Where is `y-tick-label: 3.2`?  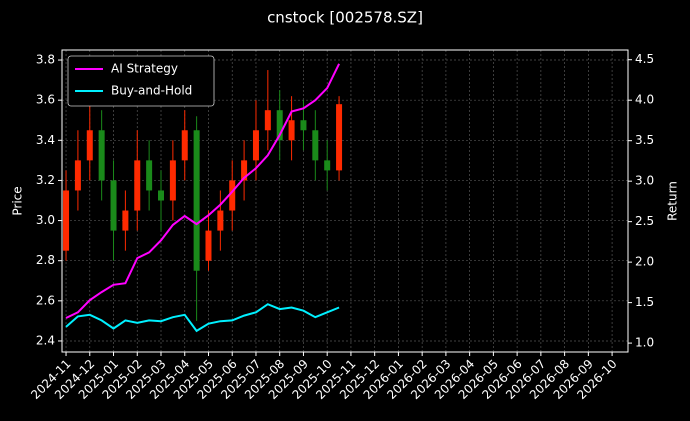 y-tick-label: 3.2 is located at coordinates (45, 180).